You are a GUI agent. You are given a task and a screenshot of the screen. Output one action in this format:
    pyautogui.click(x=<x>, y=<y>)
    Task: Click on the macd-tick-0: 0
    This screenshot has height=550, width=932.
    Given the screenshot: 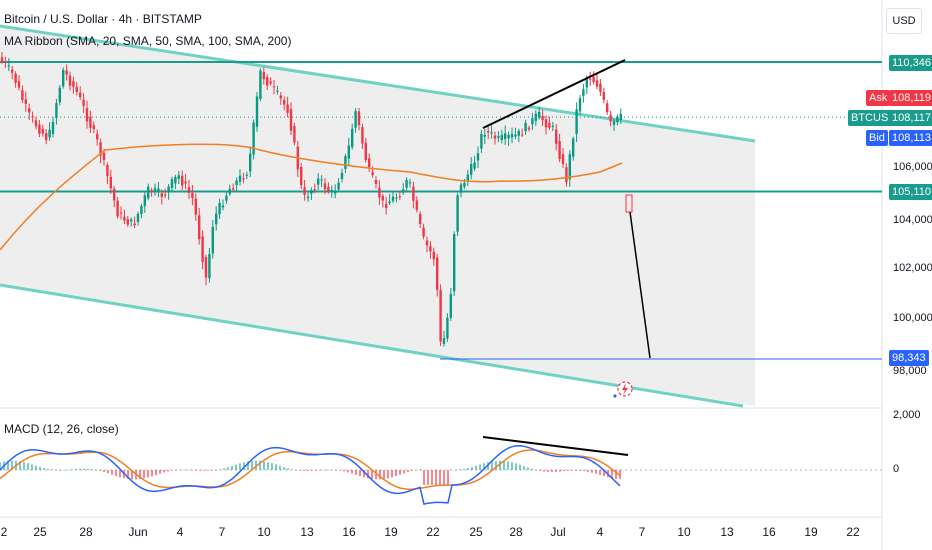 What is the action you would take?
    pyautogui.click(x=896, y=469)
    